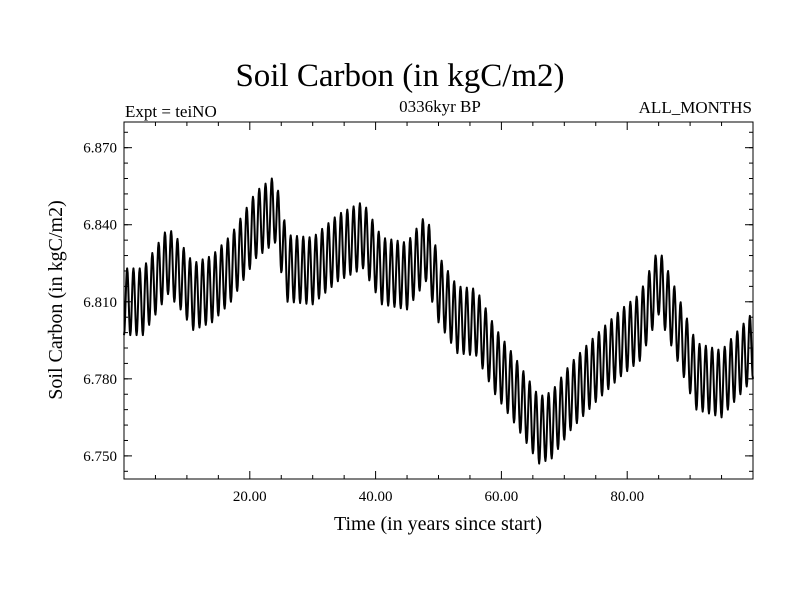 The width and height of the screenshot is (800, 600). What do you see at coordinates (100, 226) in the screenshot?
I see `y-tick-label: 6.840` at bounding box center [100, 226].